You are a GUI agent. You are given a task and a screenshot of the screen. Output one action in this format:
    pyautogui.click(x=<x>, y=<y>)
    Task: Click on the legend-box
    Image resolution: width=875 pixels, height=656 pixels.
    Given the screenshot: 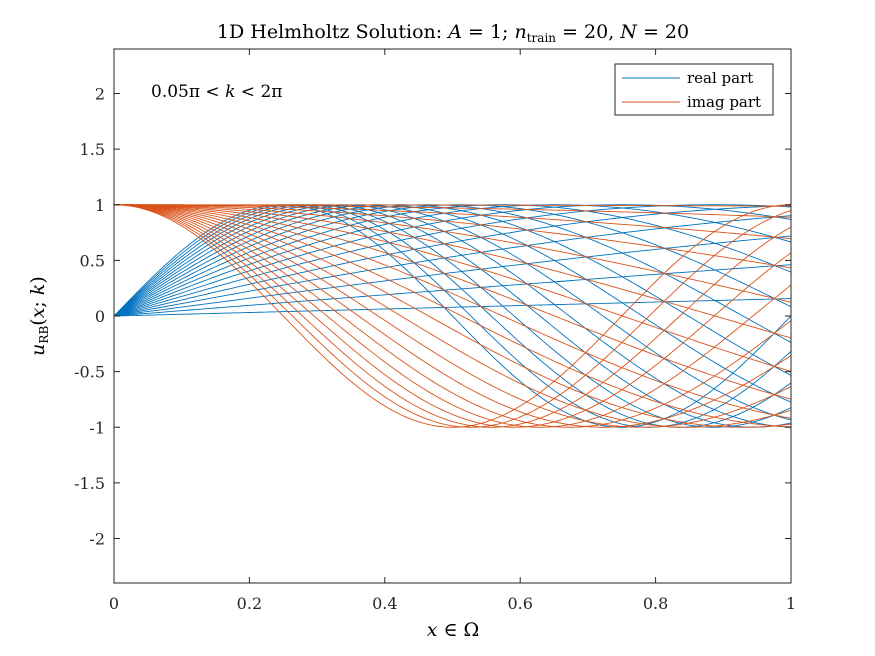 What is the action you would take?
    pyautogui.click(x=694, y=89)
    